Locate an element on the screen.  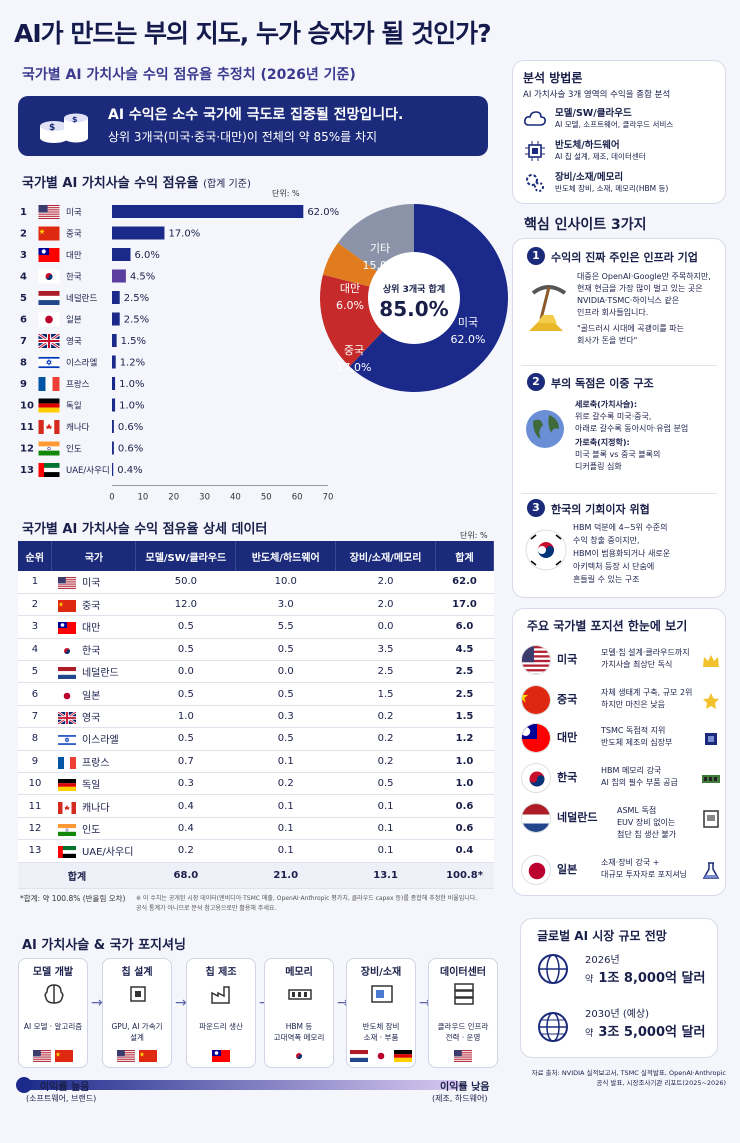
position-country: 네덜란드 is located at coordinates (577, 817).